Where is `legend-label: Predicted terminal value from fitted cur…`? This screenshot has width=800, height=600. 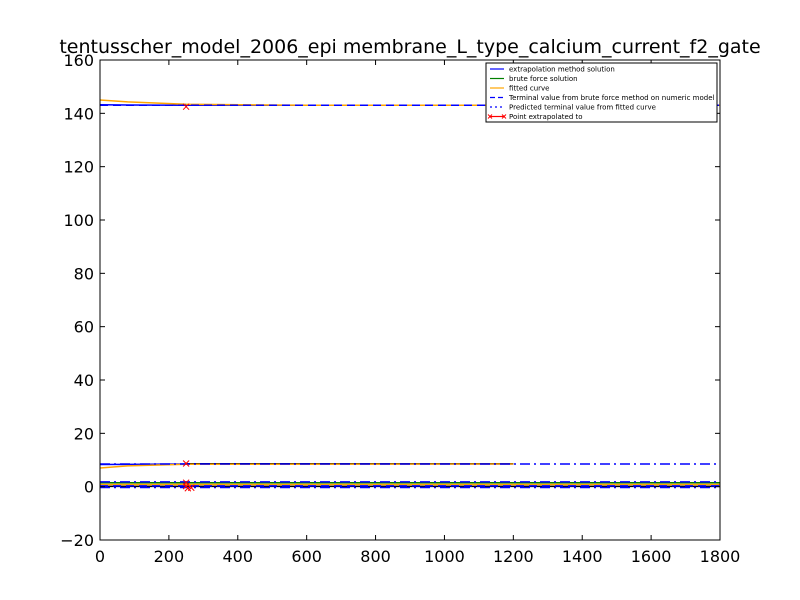 legend-label: Predicted terminal value from fitted cur… is located at coordinates (582, 108).